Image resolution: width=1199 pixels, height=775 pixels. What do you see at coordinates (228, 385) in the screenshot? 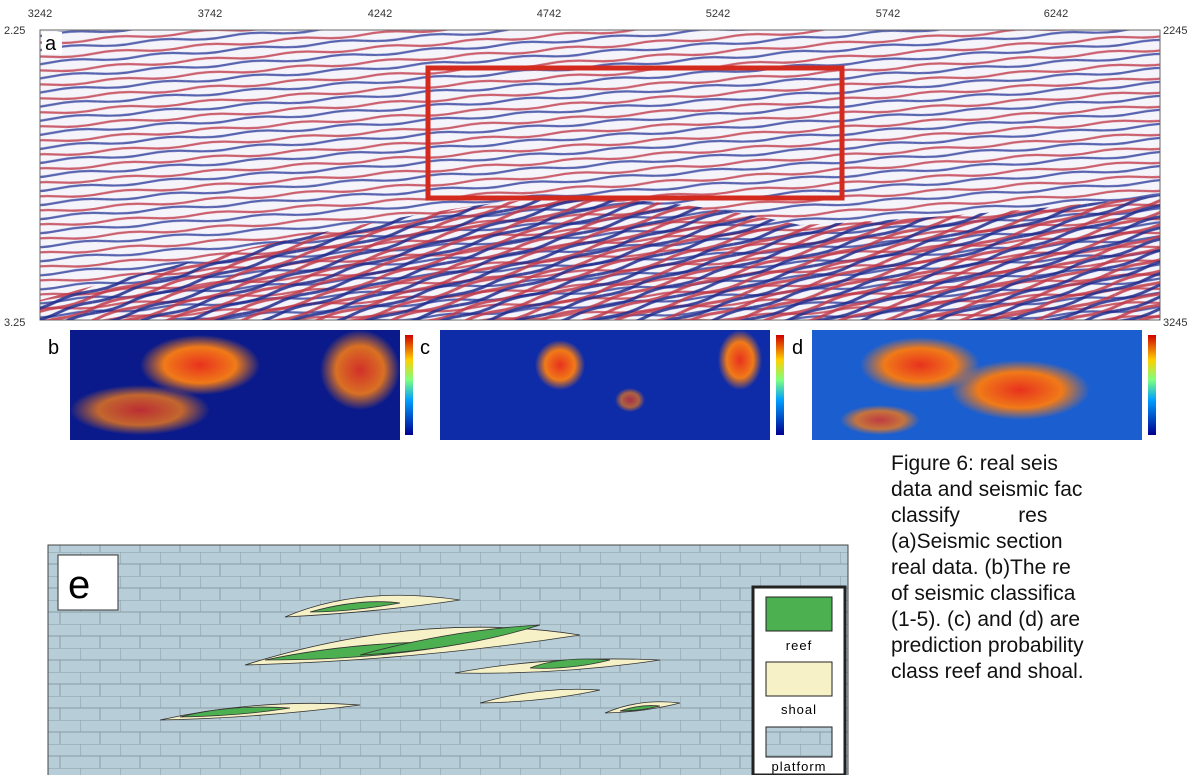
I see `panel-b: b` at bounding box center [228, 385].